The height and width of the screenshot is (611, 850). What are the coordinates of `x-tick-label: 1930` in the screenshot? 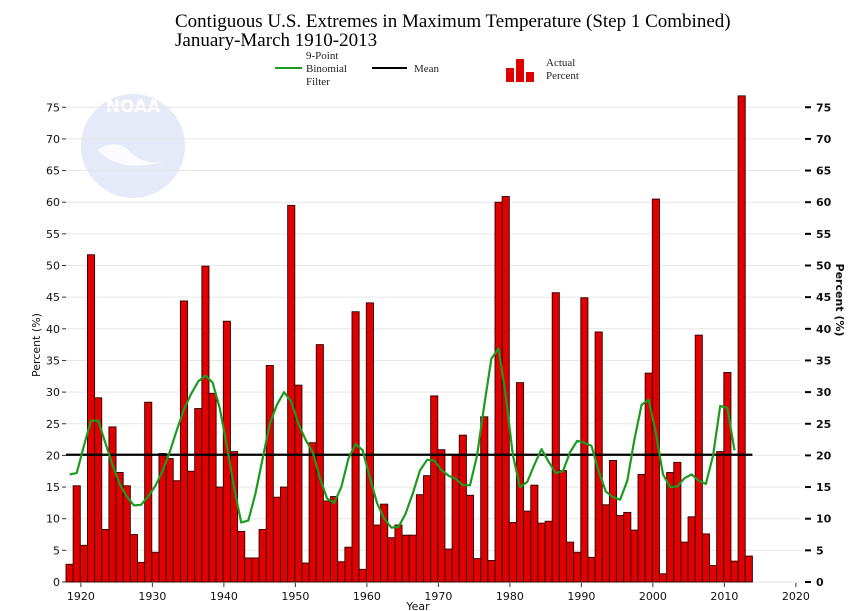 It's located at (152, 596).